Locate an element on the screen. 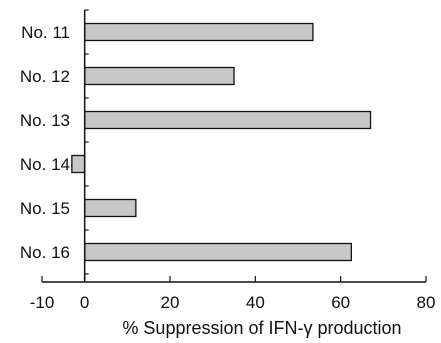 This screenshot has width=441, height=343. x-tick-label: 40 is located at coordinates (255, 302).